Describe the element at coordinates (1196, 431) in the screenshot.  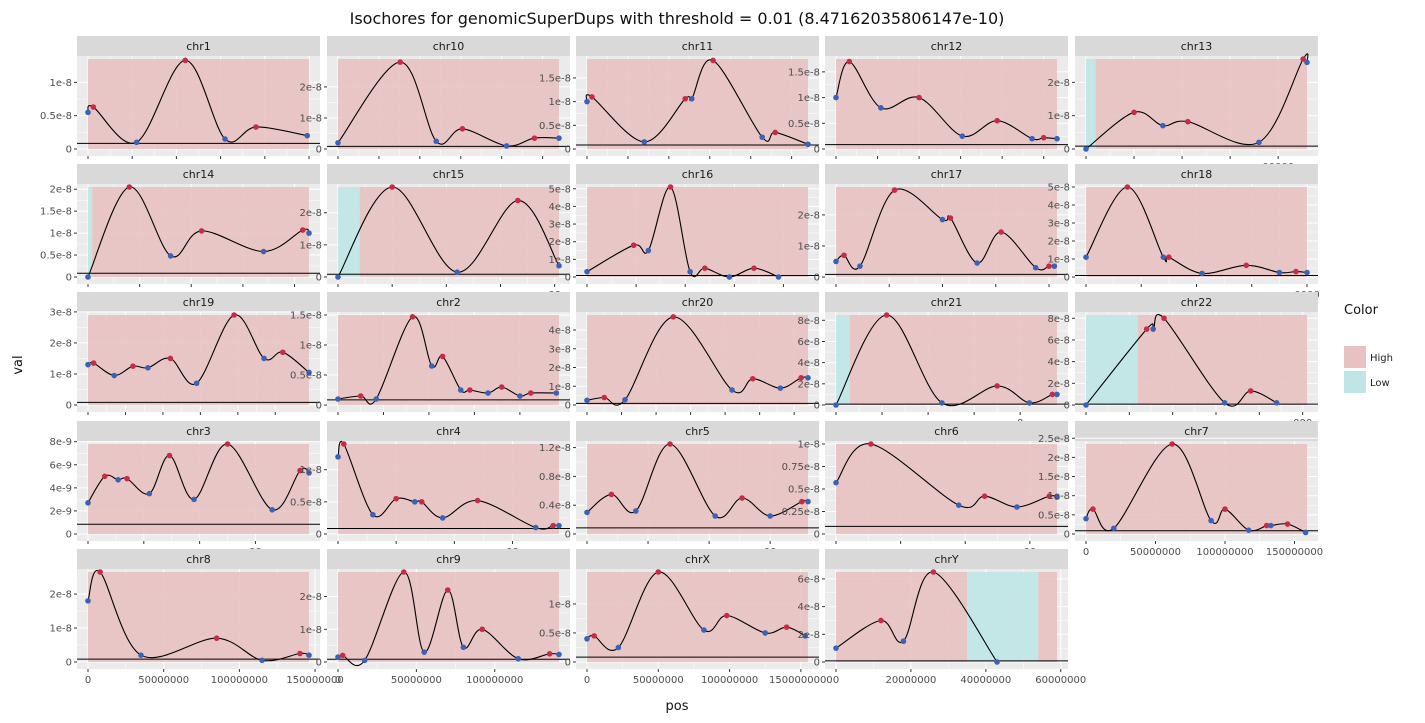
I see `facet-strip-label: chr7` at that location.